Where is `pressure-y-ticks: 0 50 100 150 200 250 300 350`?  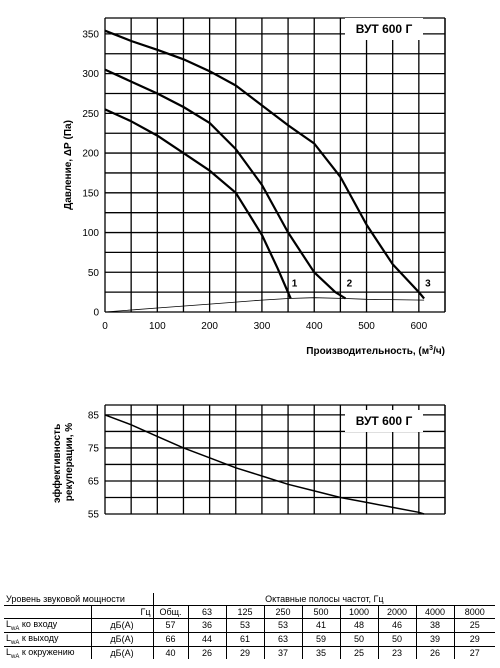 pressure-y-ticks: 0 50 100 150 200 250 300 350 is located at coordinates (90, 173).